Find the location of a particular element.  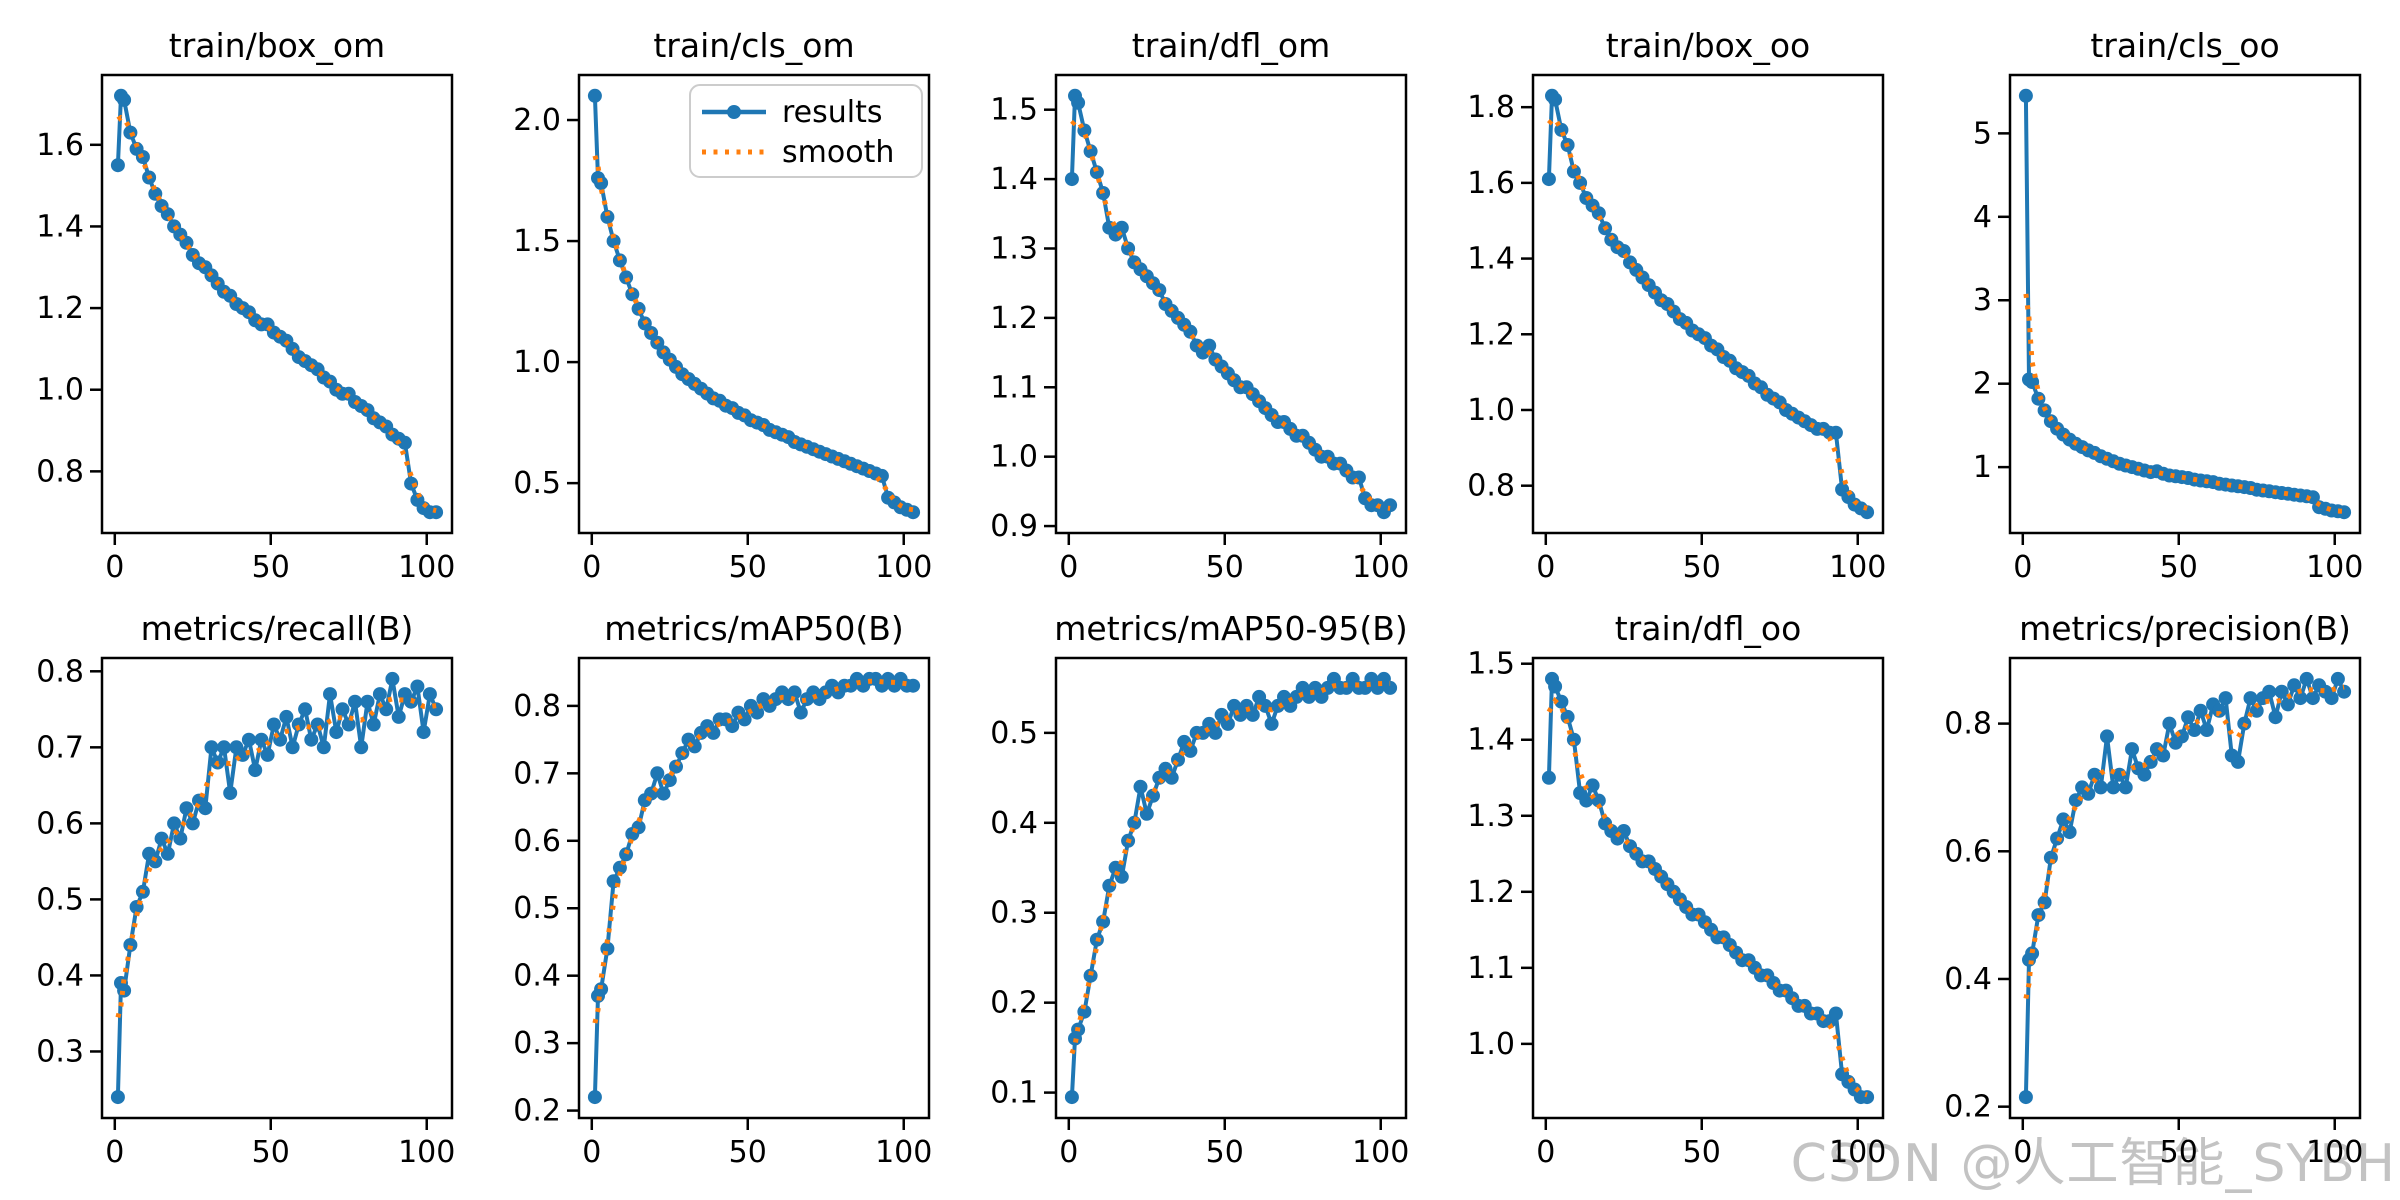

subplot-title: metrics/precision(B) is located at coordinates (2185, 628).